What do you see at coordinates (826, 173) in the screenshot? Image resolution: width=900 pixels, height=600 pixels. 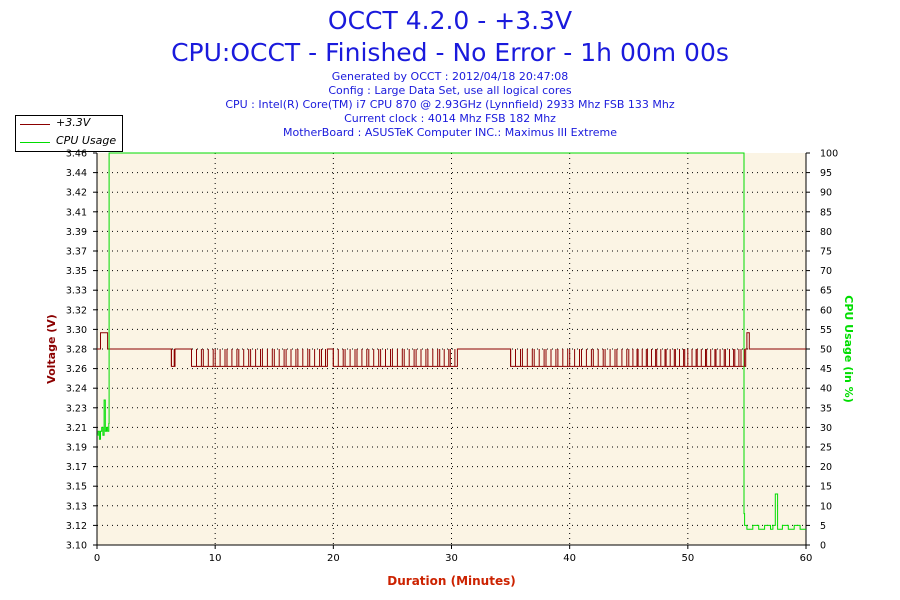 I see `y-right-tick-label: 95` at bounding box center [826, 173].